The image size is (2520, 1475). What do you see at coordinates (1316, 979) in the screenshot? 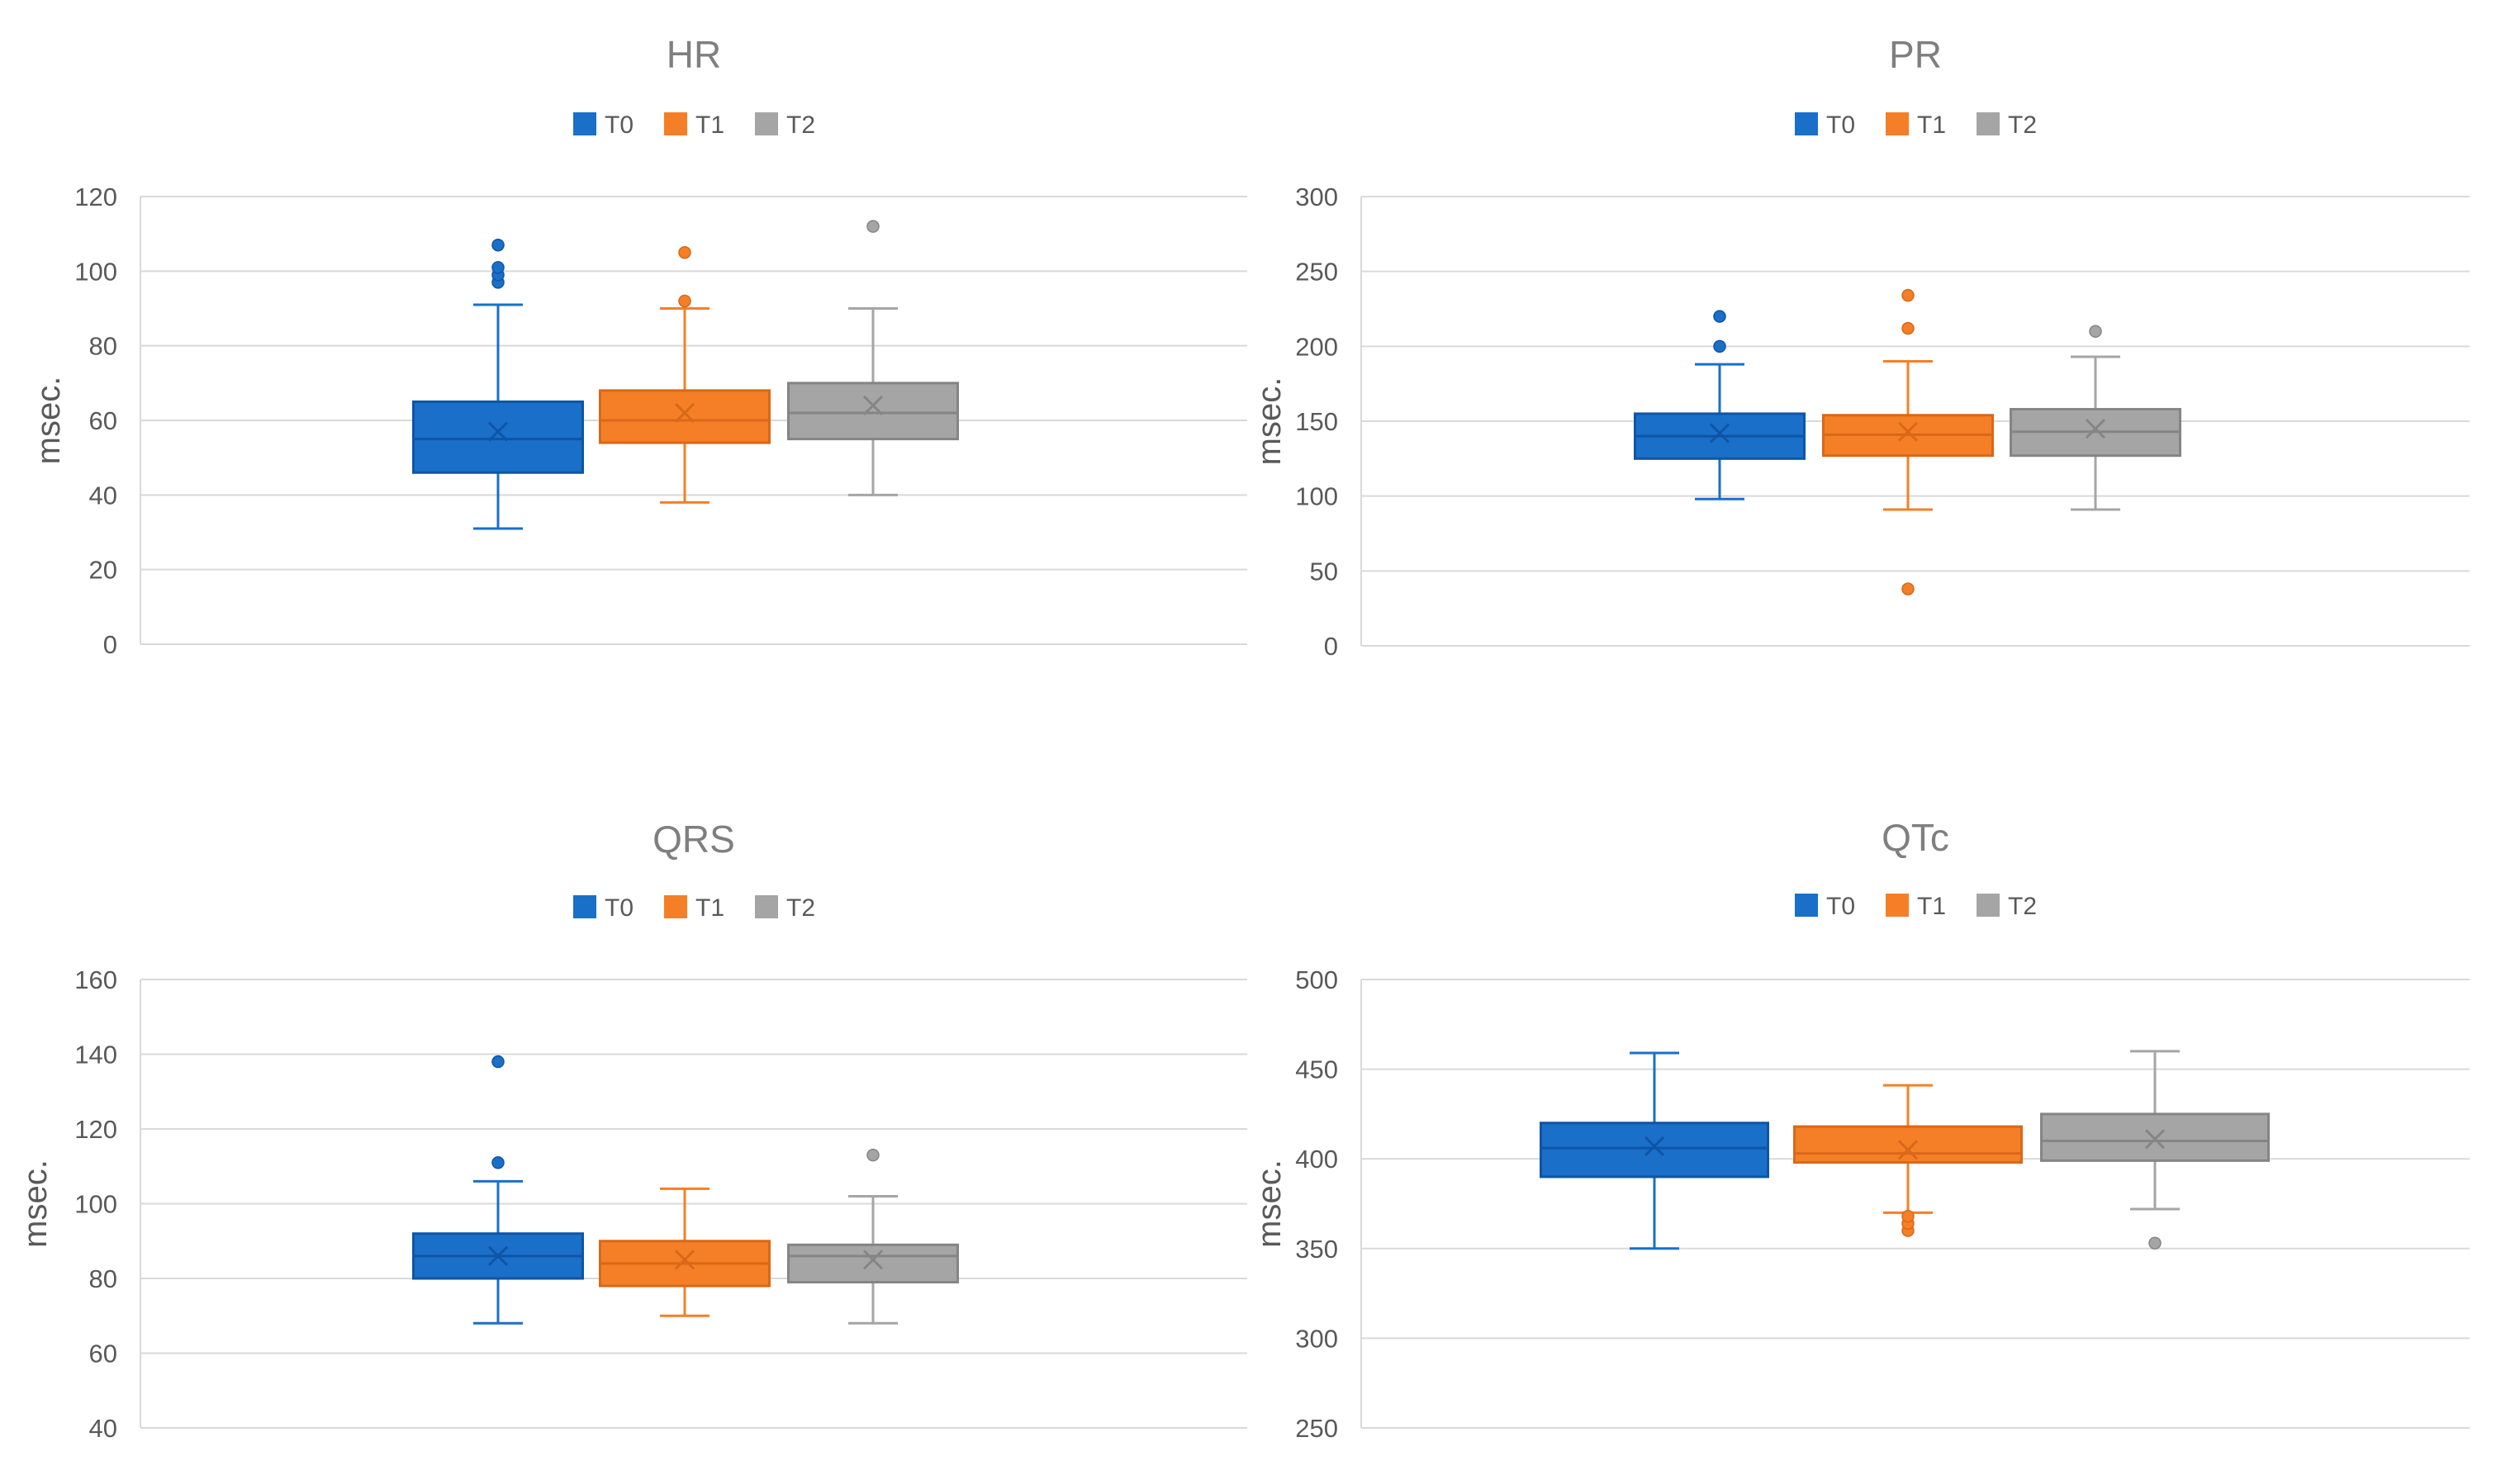
I see `y-tick-label: 500` at bounding box center [1316, 979].